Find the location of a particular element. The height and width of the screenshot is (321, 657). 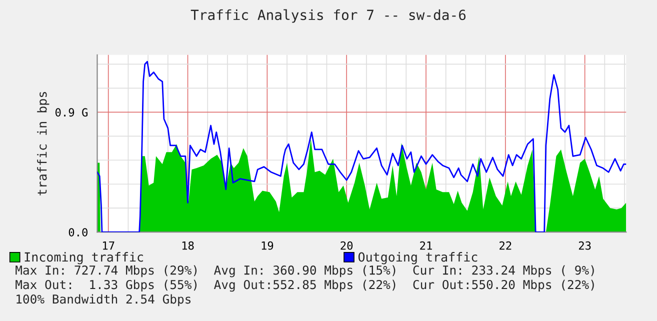

text: Max Out: 1.33 Gbps (55%) Avg Out:552.85 Mbps (22%) Cur Out:550.20 Mbps (22%) is located at coordinates (305, 286).